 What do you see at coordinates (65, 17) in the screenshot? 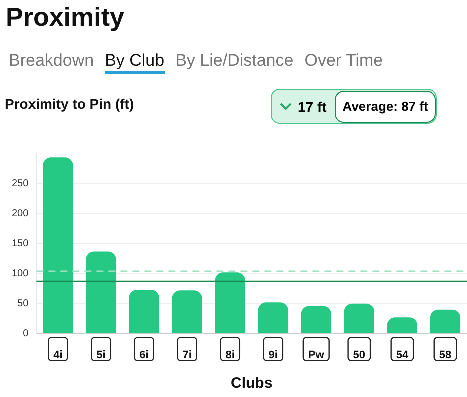
I see `chart-title: Proximity` at bounding box center [65, 17].